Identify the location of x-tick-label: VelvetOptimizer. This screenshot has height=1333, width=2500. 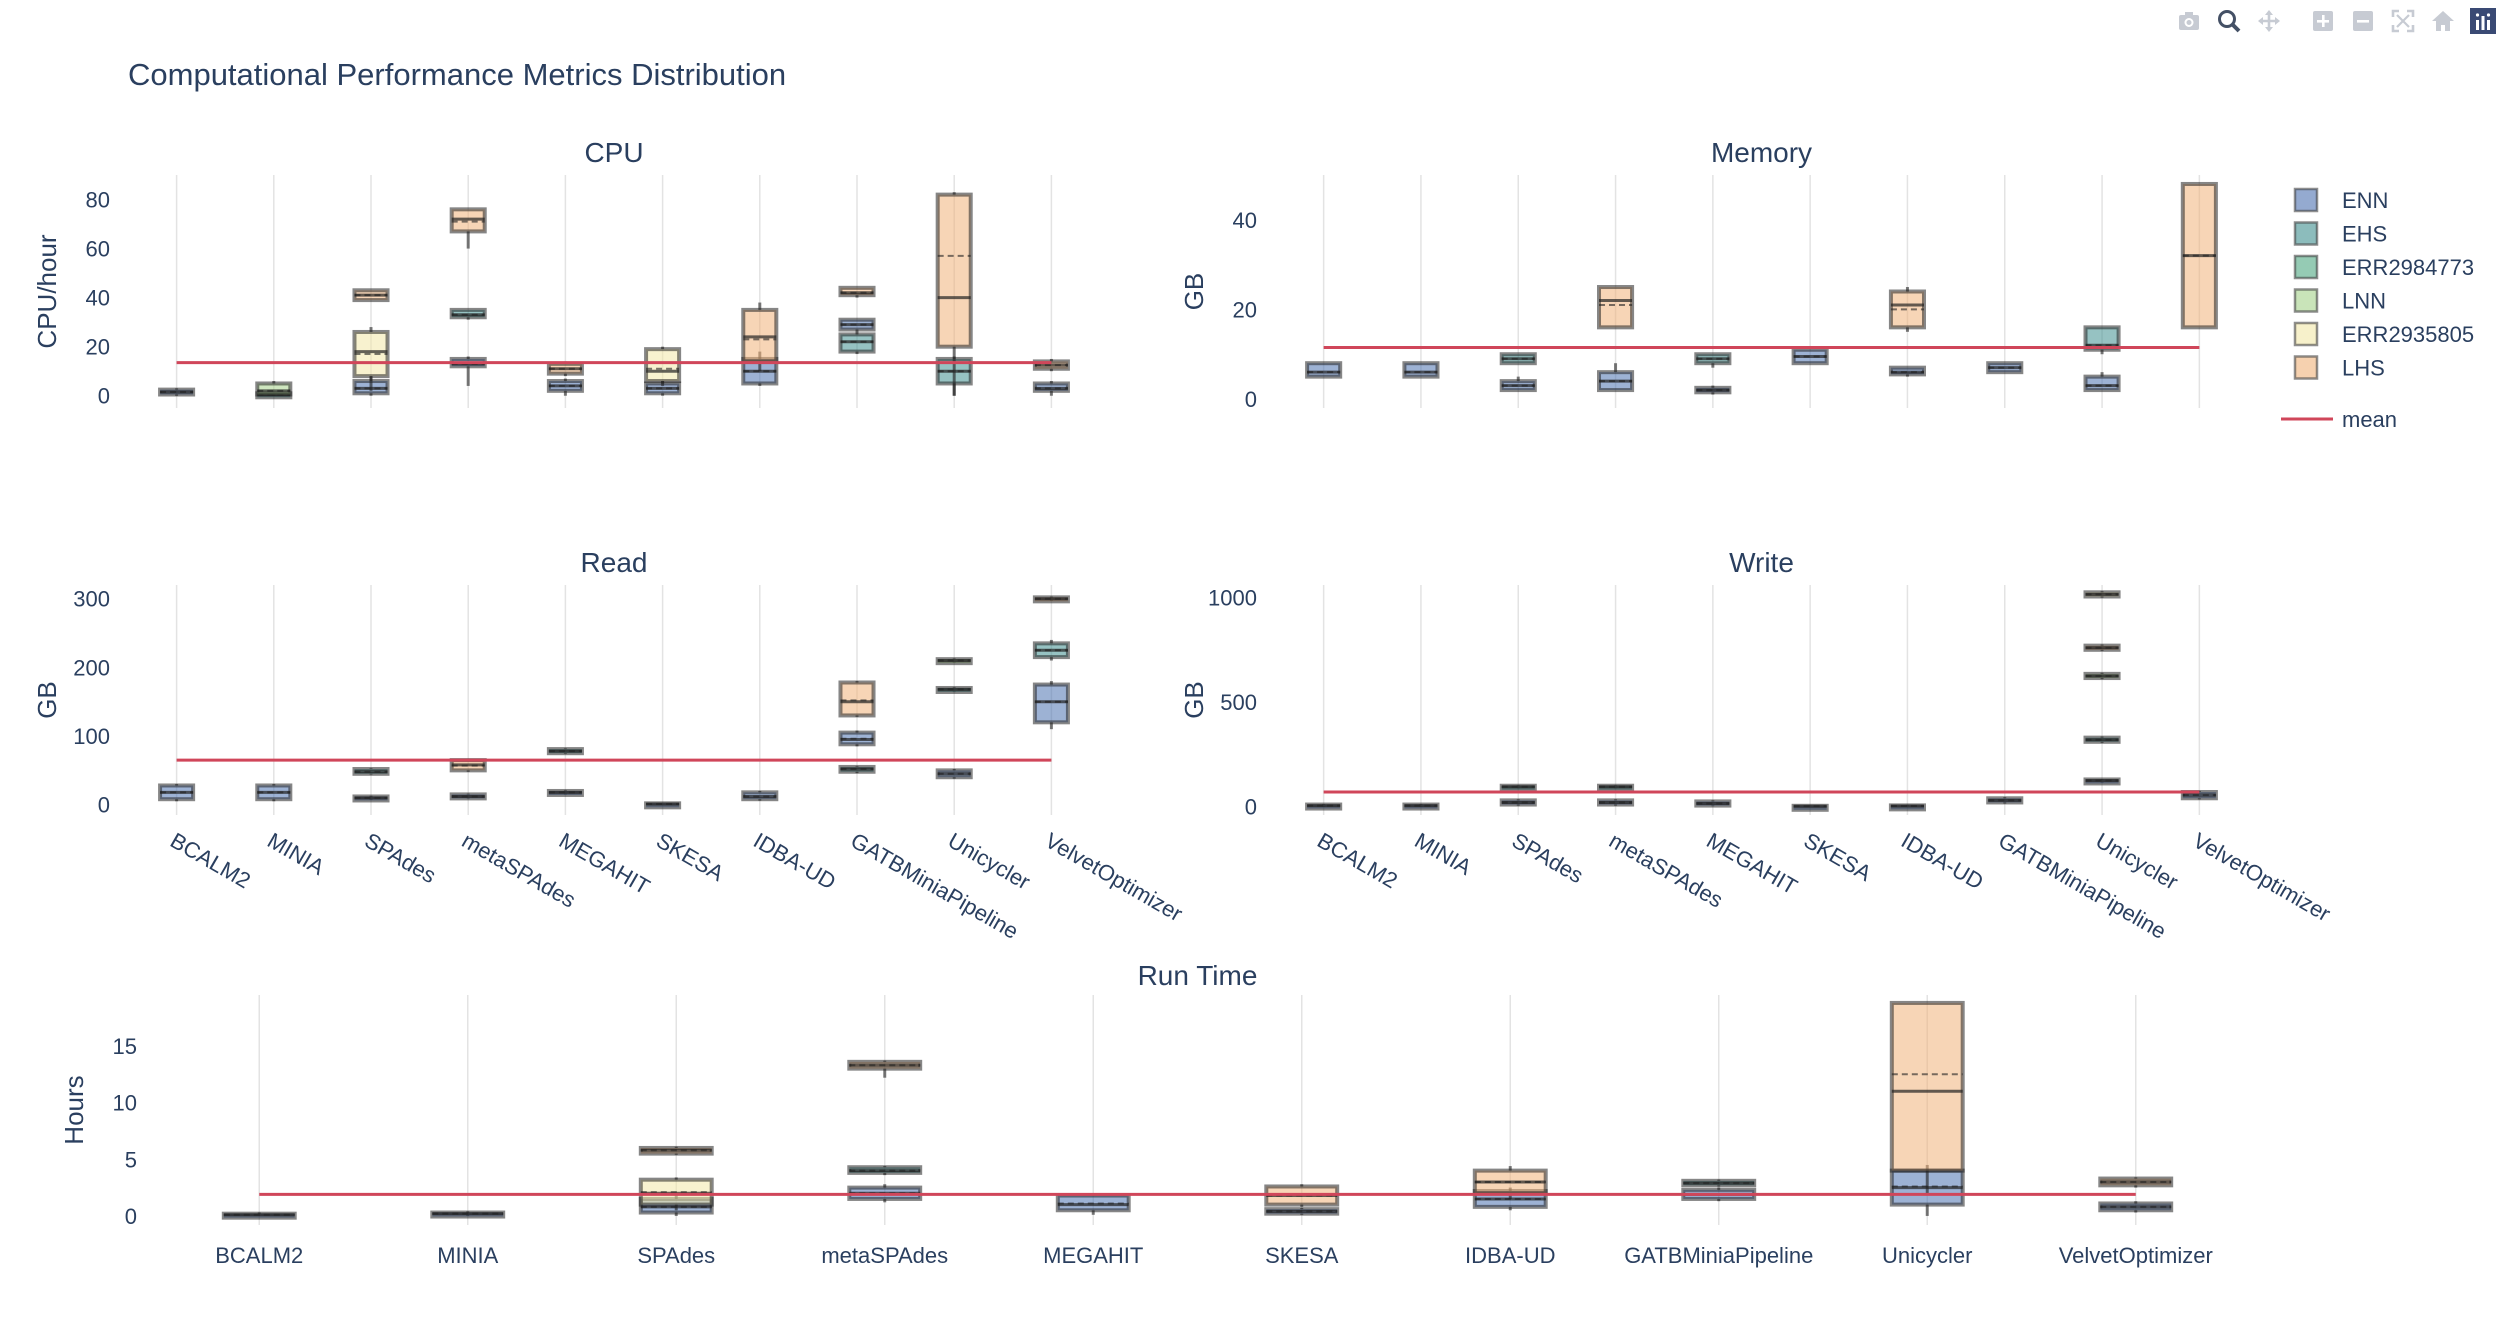
(2262, 877).